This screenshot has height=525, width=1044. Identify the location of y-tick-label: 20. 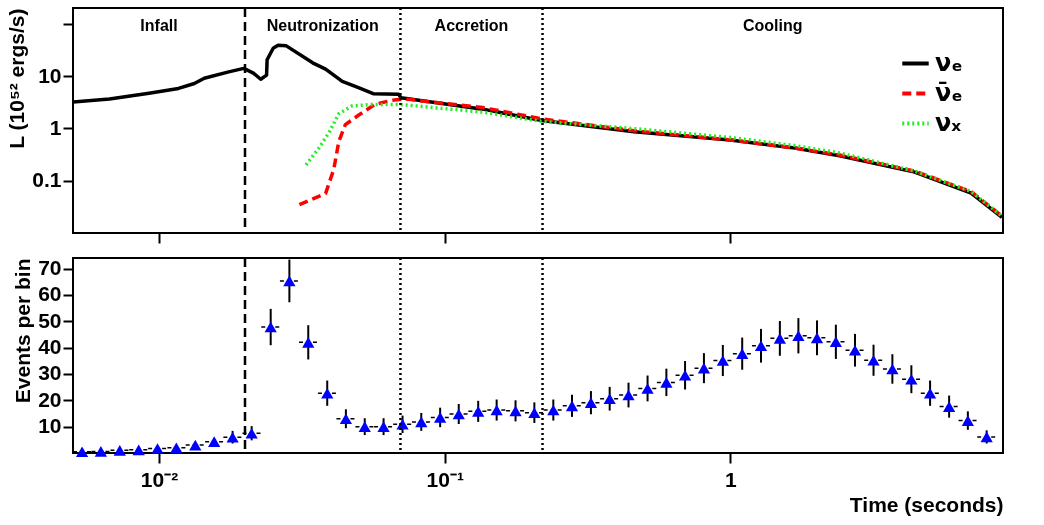
(50, 399).